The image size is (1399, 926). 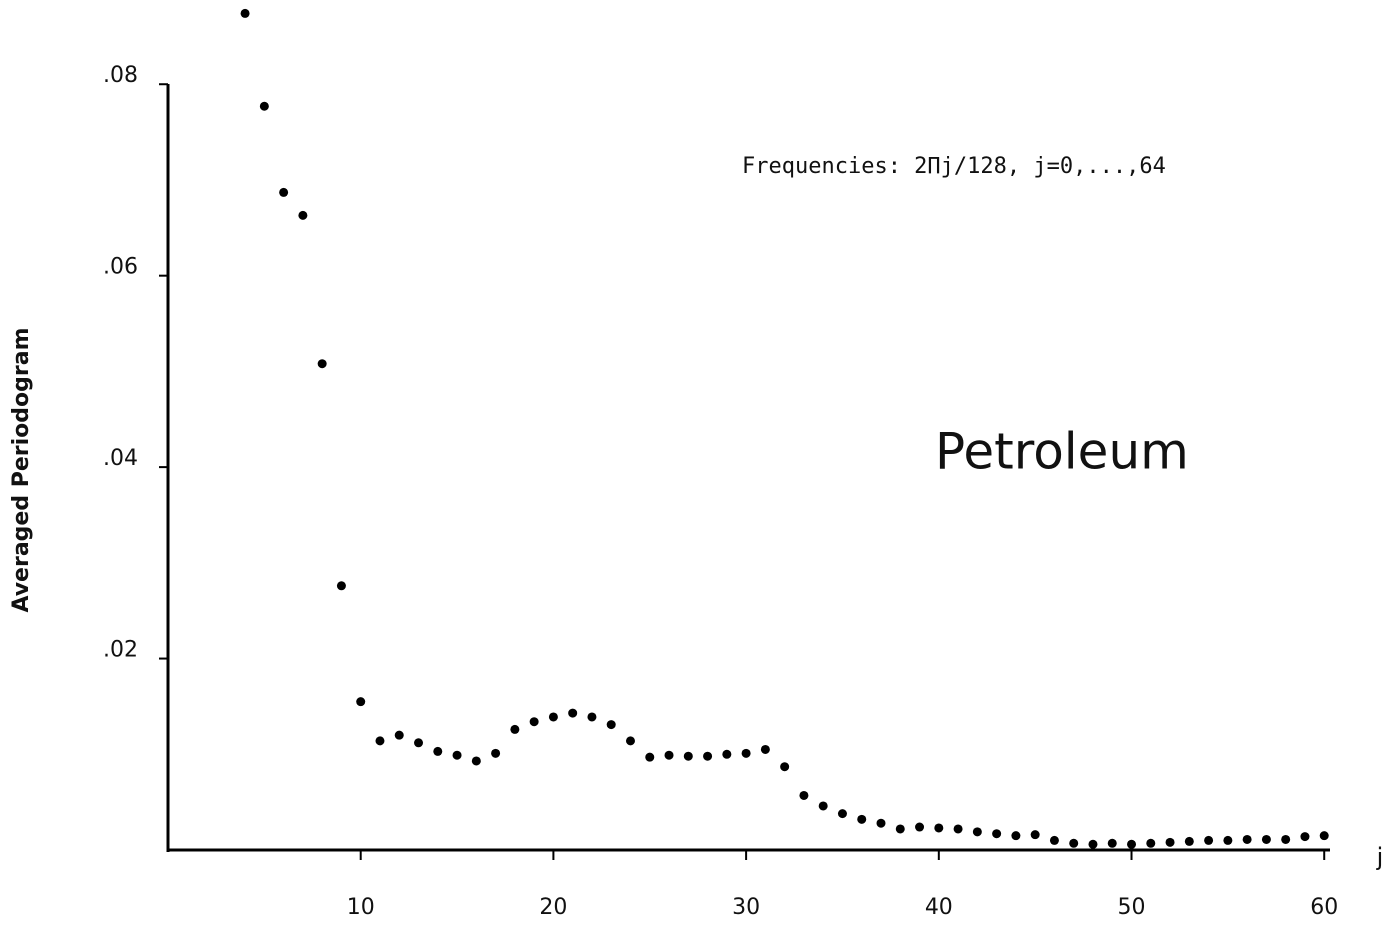 What do you see at coordinates (1380, 857) in the screenshot?
I see `x-axis-label: j` at bounding box center [1380, 857].